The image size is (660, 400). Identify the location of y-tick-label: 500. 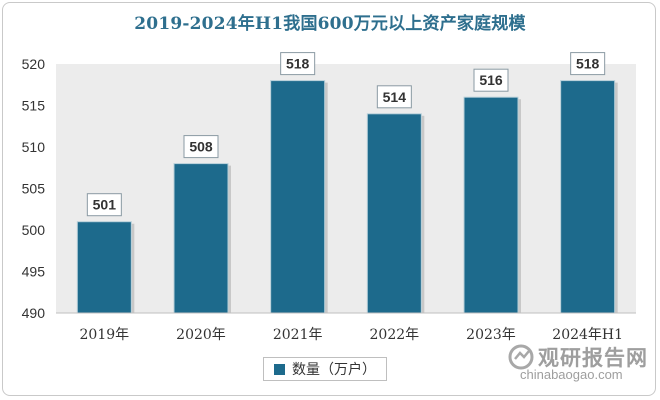
(34, 230).